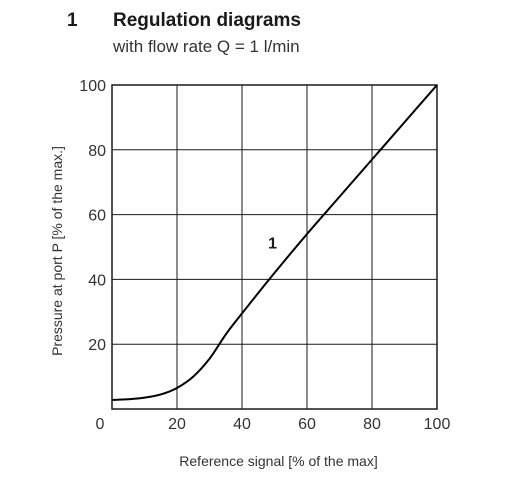 This screenshot has width=510, height=479. What do you see at coordinates (307, 424) in the screenshot?
I see `x-tick-label: 60` at bounding box center [307, 424].